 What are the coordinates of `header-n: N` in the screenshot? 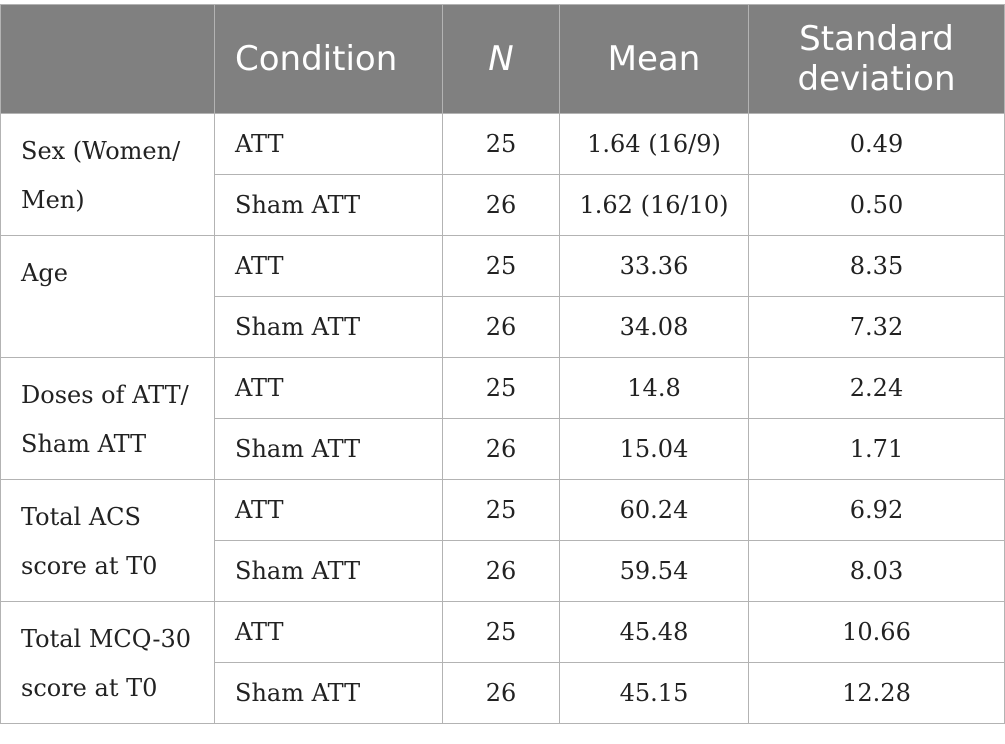 It's located at (501, 59).